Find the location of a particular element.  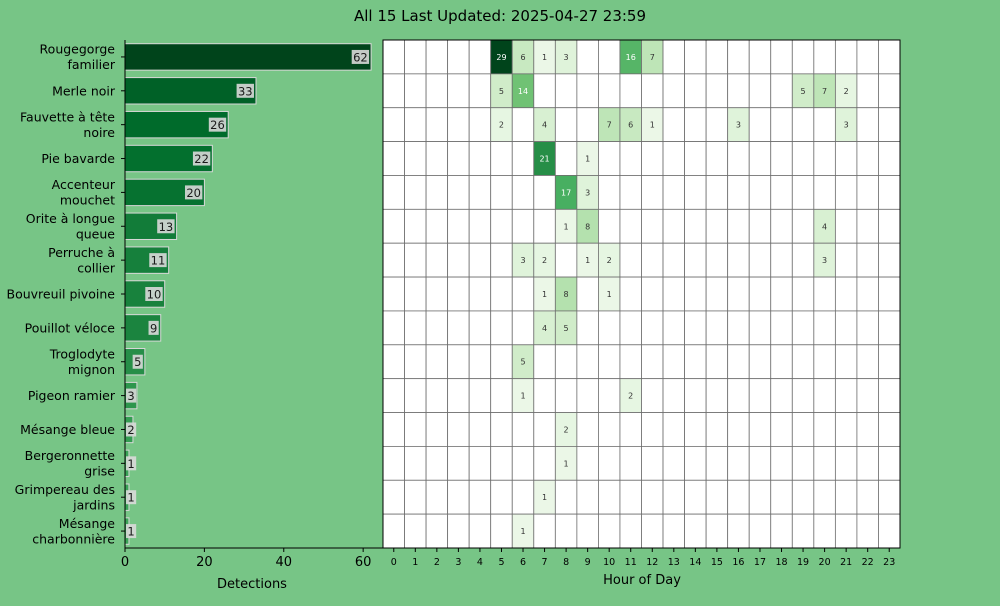

x-tick-label: 40 is located at coordinates (283, 562).